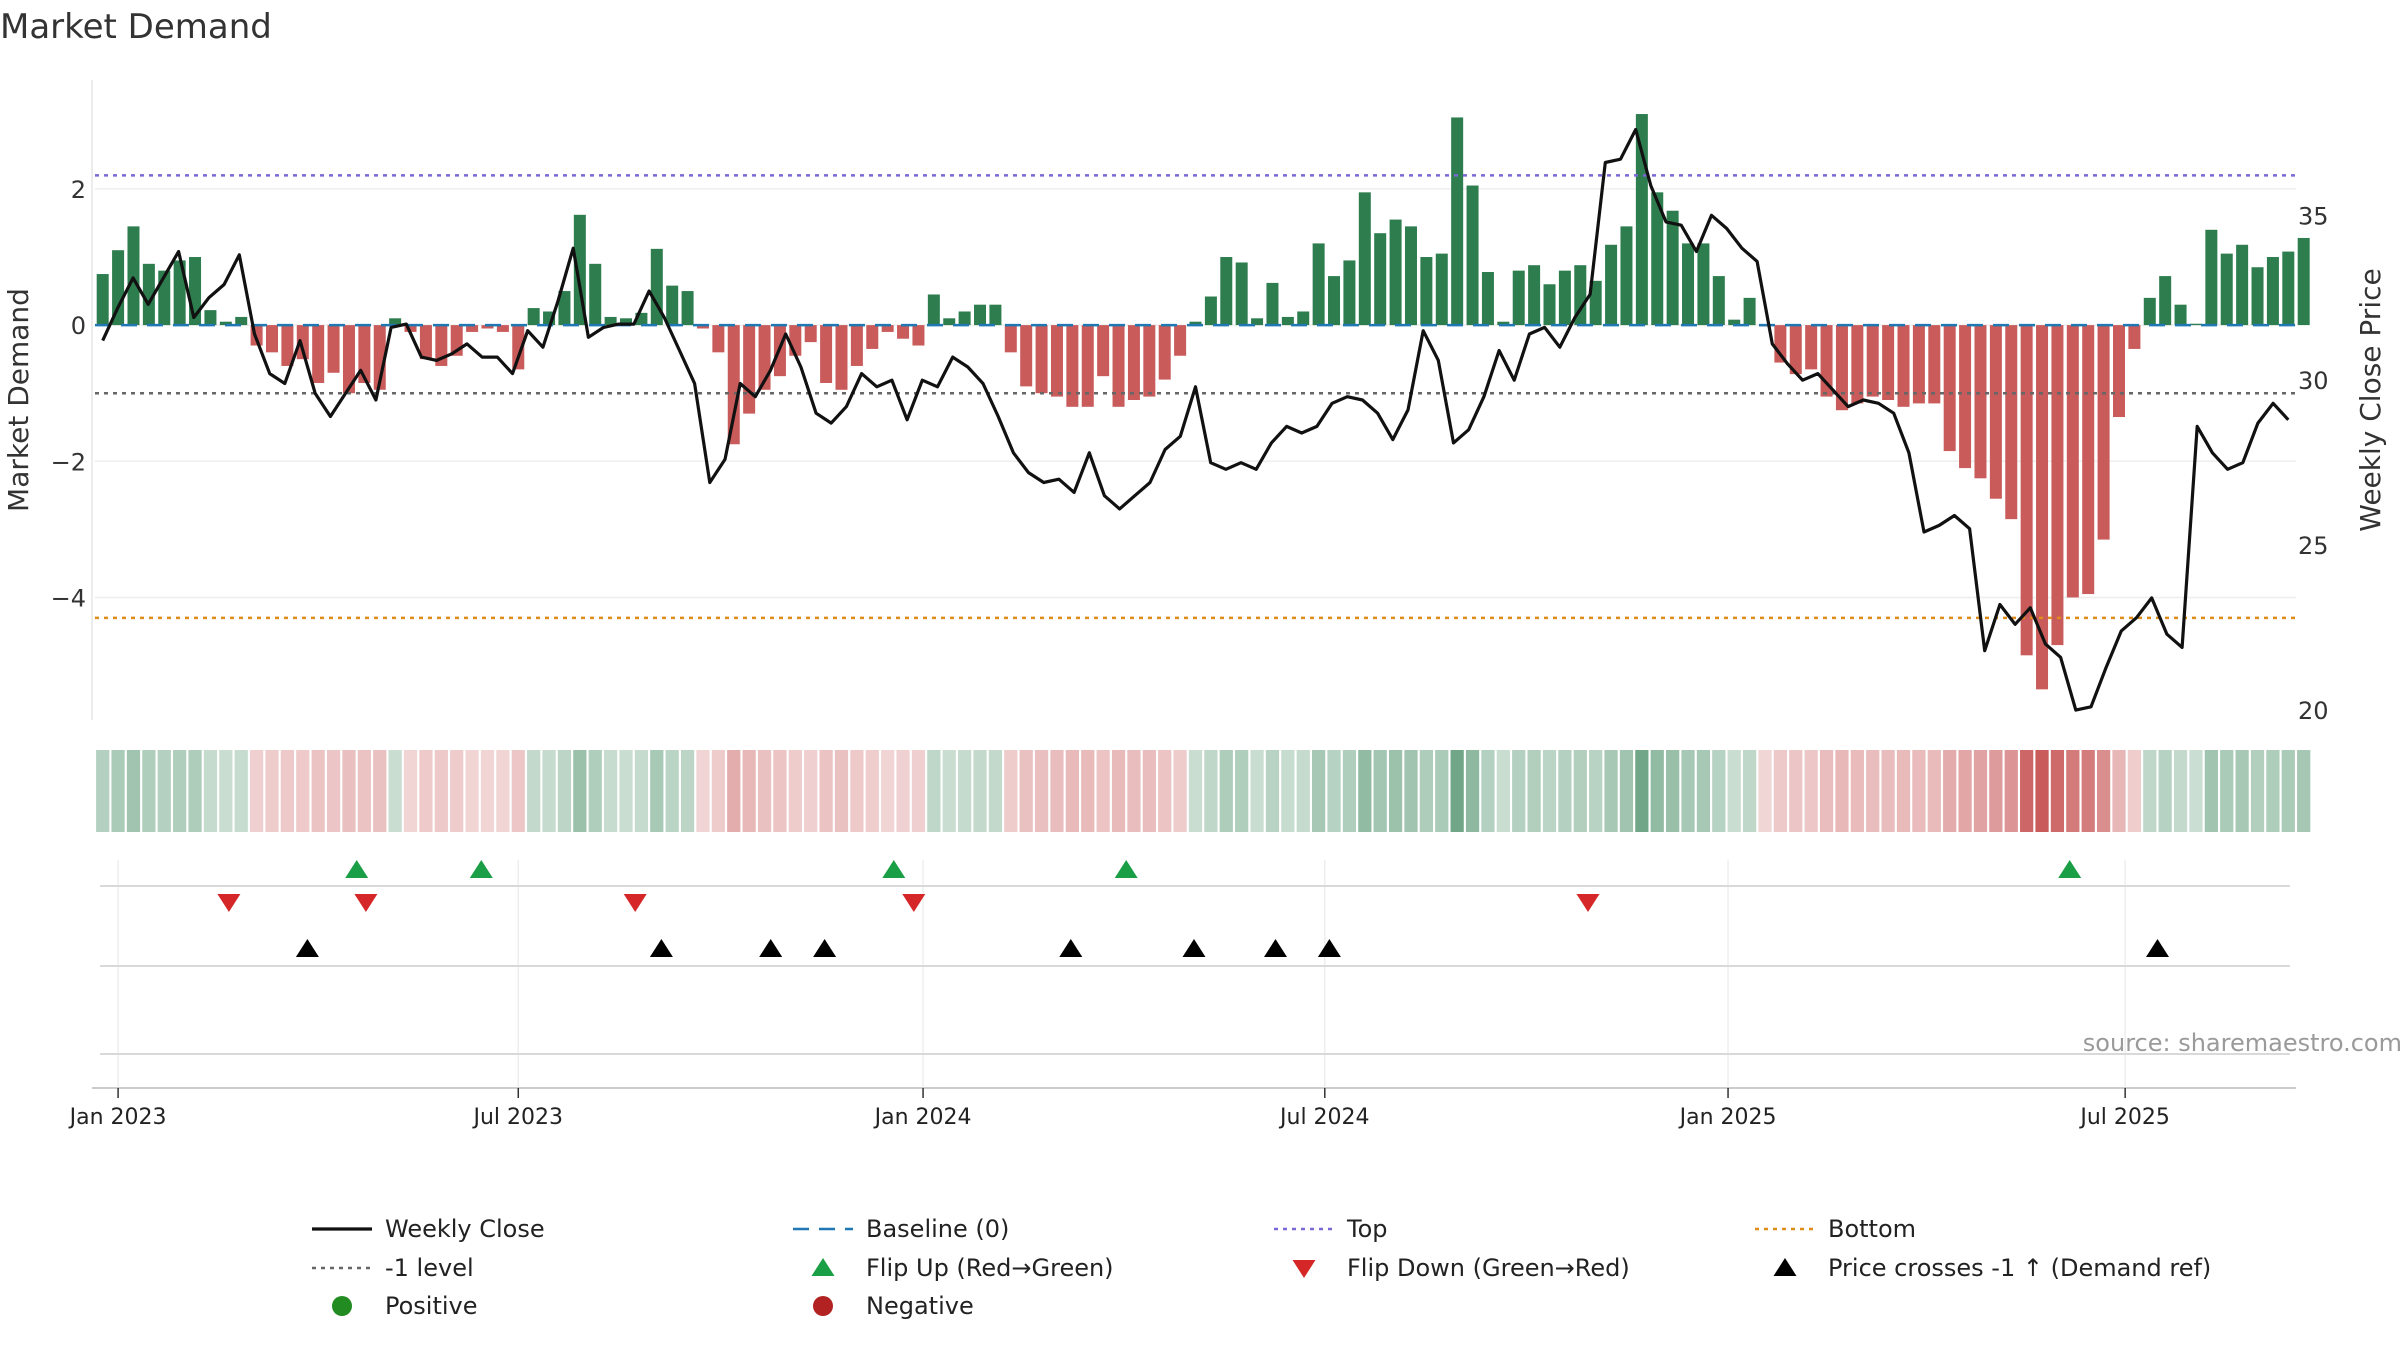  I want to click on right-y-ticks: 35 30 25 20, so click(2313, 463).